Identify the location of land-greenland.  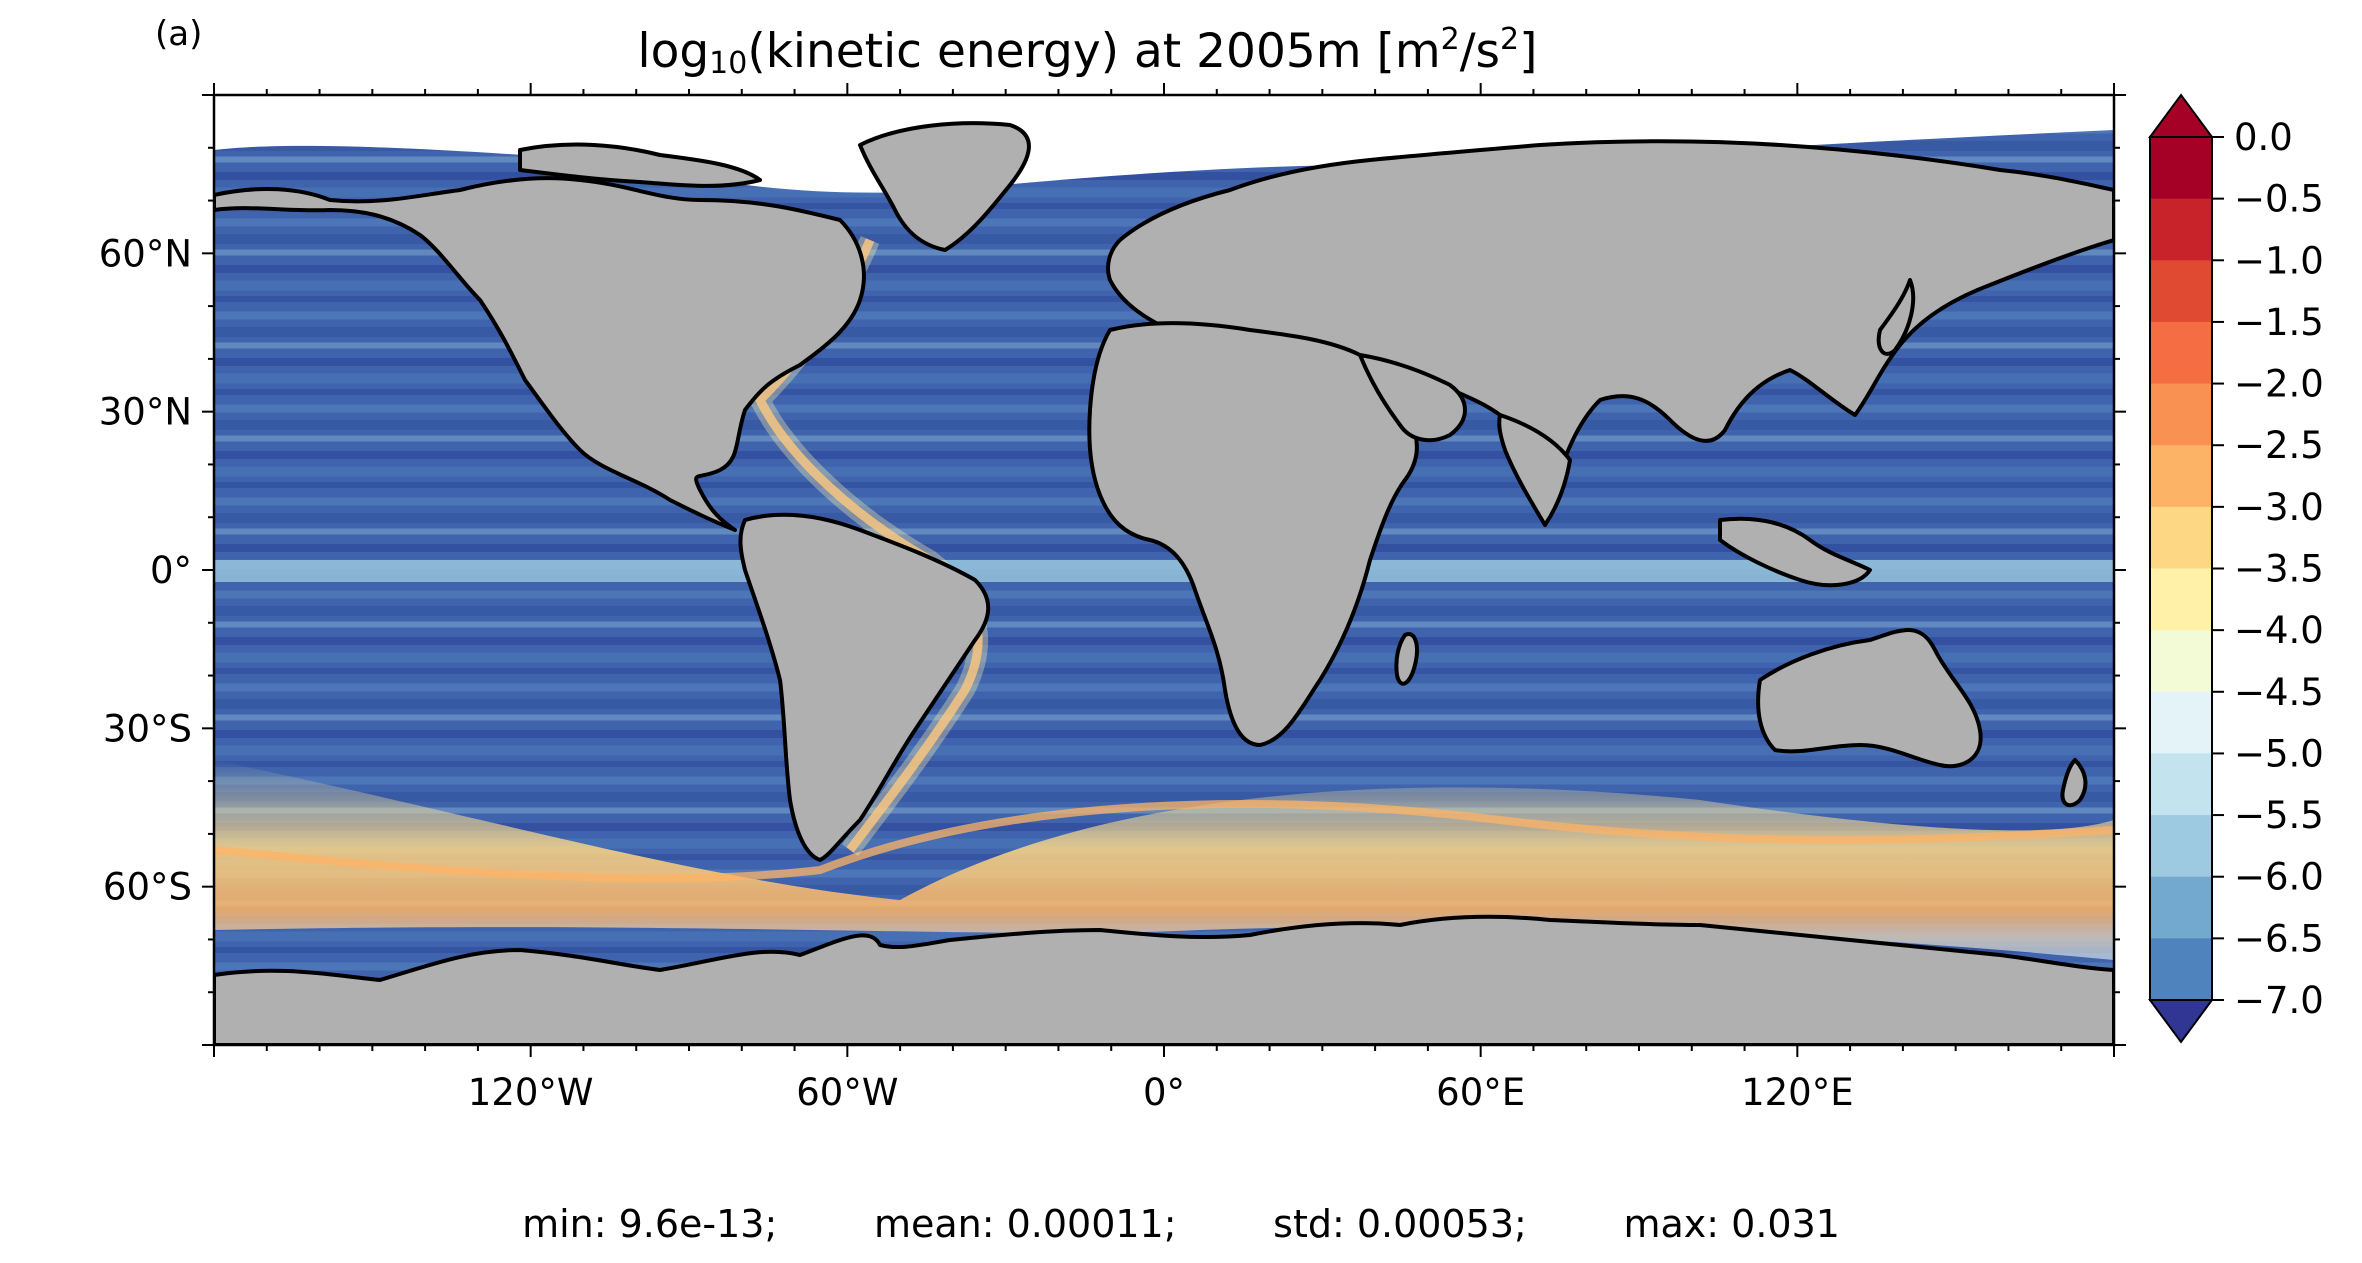
(944, 186).